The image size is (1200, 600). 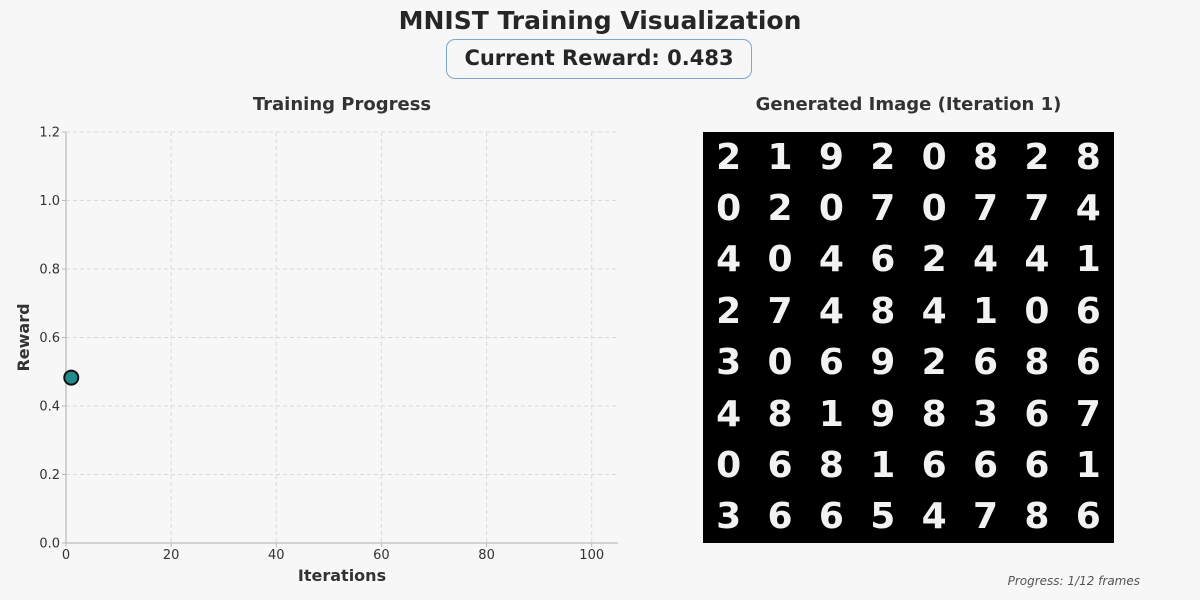 I want to click on x-tick-label: 20, so click(x=171, y=555).